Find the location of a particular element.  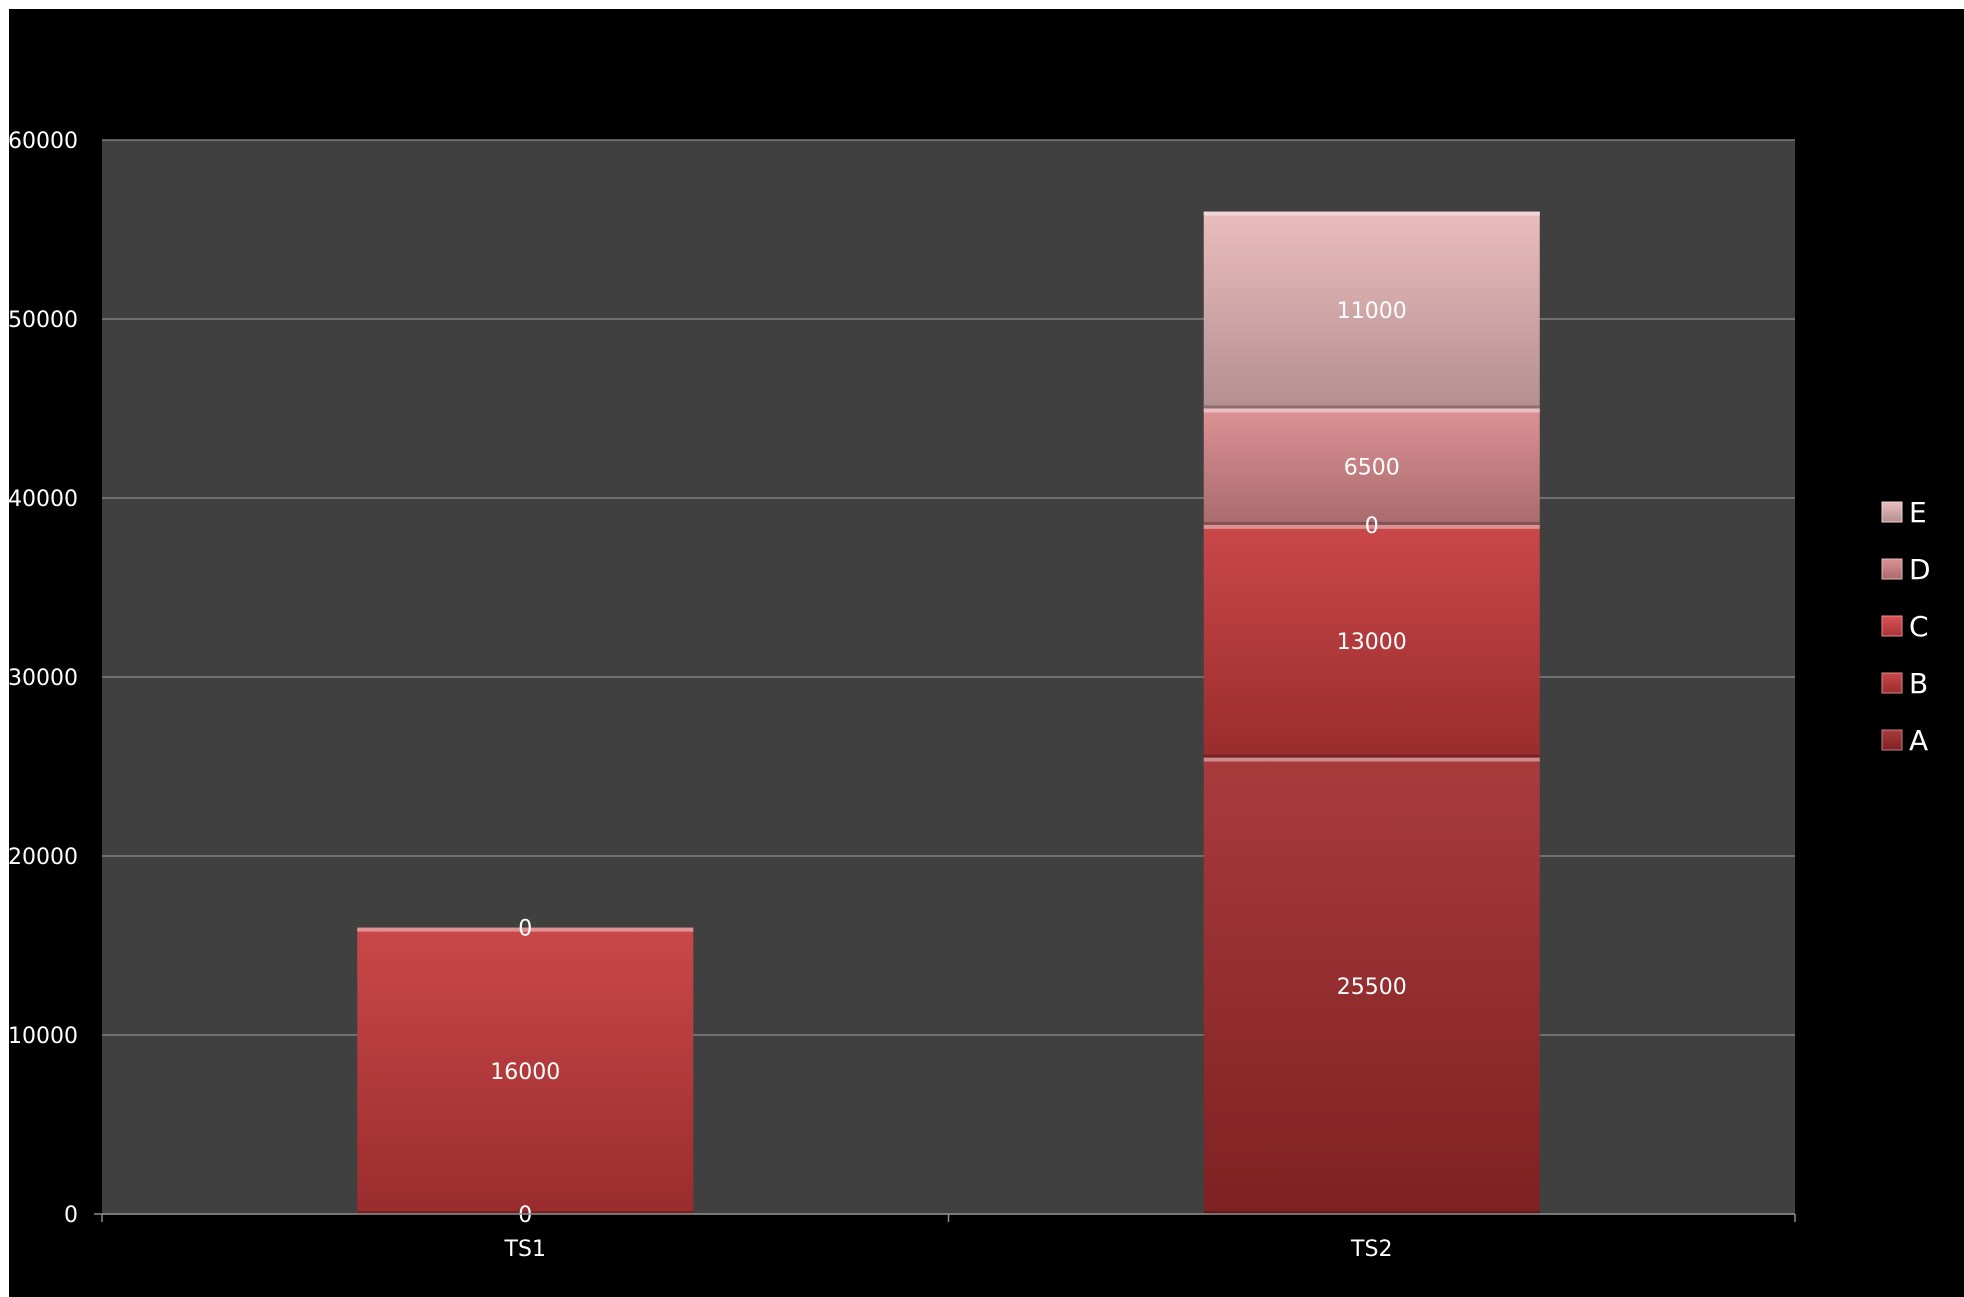

y-tick-label: 10000 is located at coordinates (43, 1036).